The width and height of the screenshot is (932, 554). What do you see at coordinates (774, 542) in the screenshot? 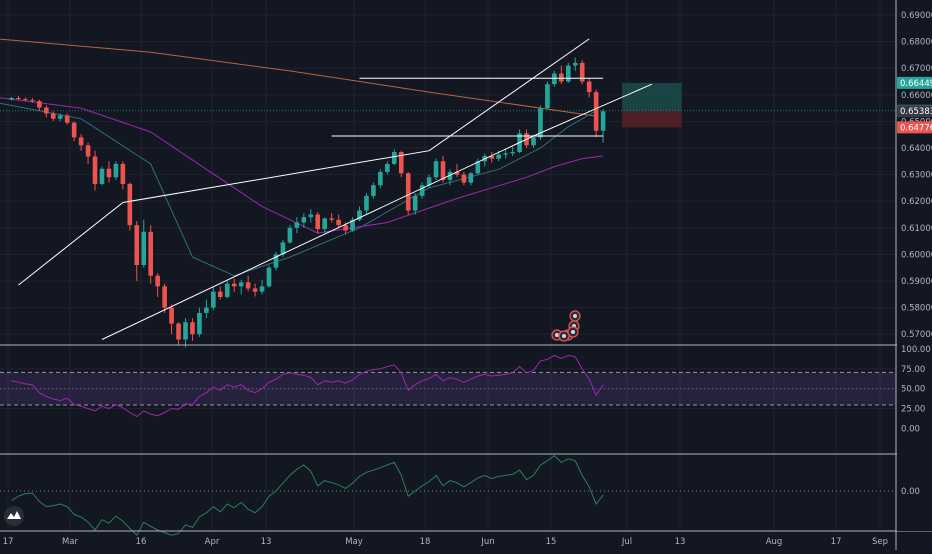
I see `time-tick-label: Aug` at bounding box center [774, 542].